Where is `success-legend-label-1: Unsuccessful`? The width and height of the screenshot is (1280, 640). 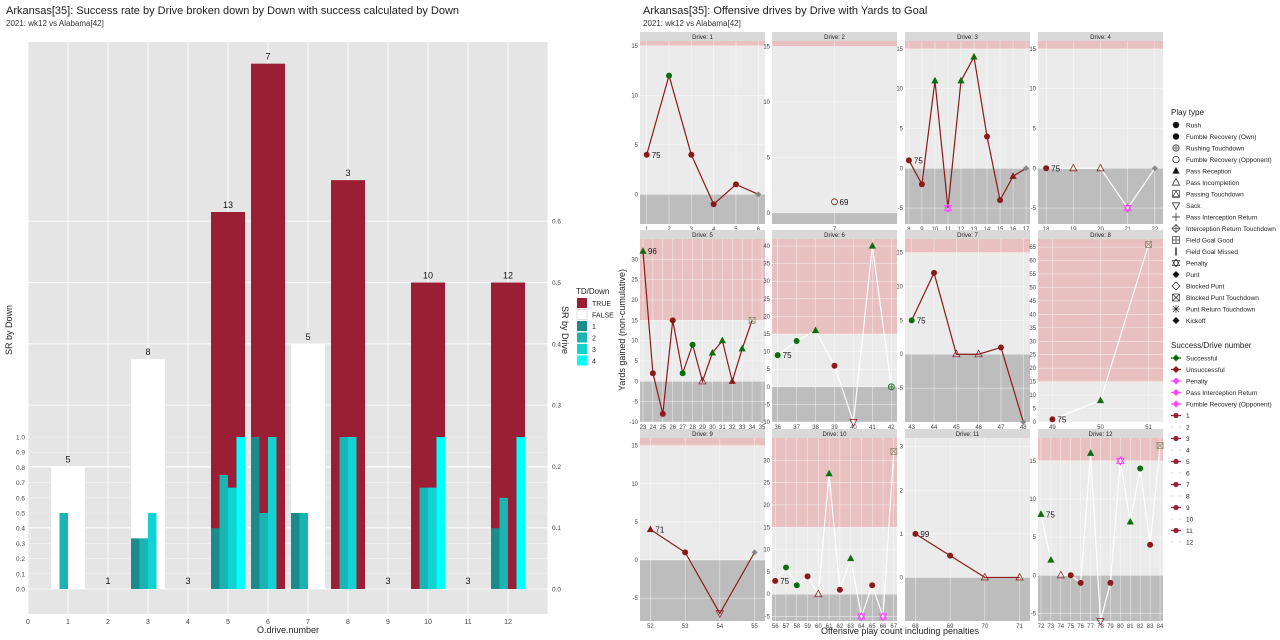 success-legend-label-1: Unsuccessful is located at coordinates (1205, 370).